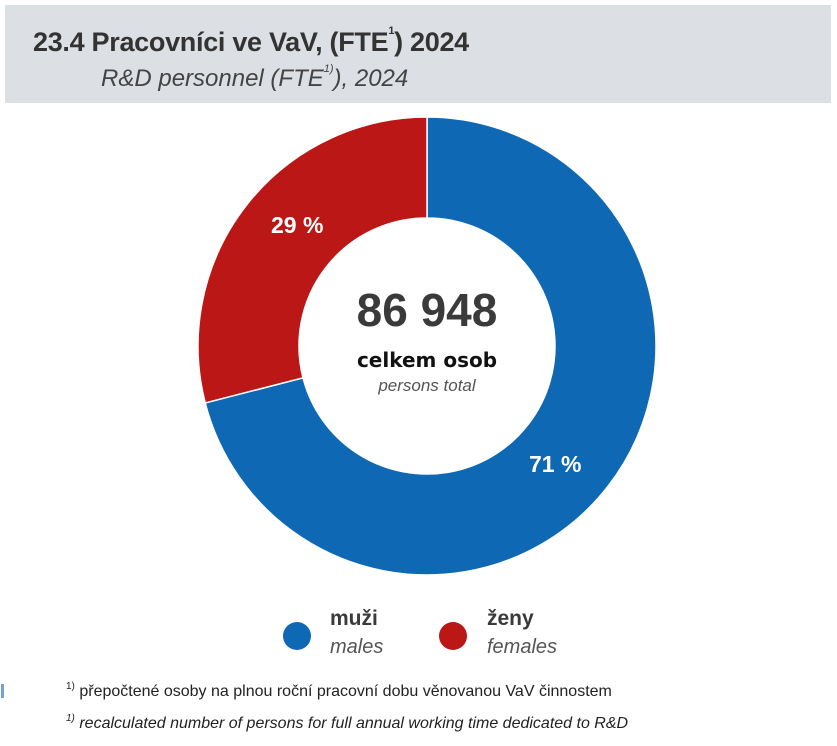  I want to click on chart-subtitle: R&D personnel (FTE1)), 2024, so click(255, 77).